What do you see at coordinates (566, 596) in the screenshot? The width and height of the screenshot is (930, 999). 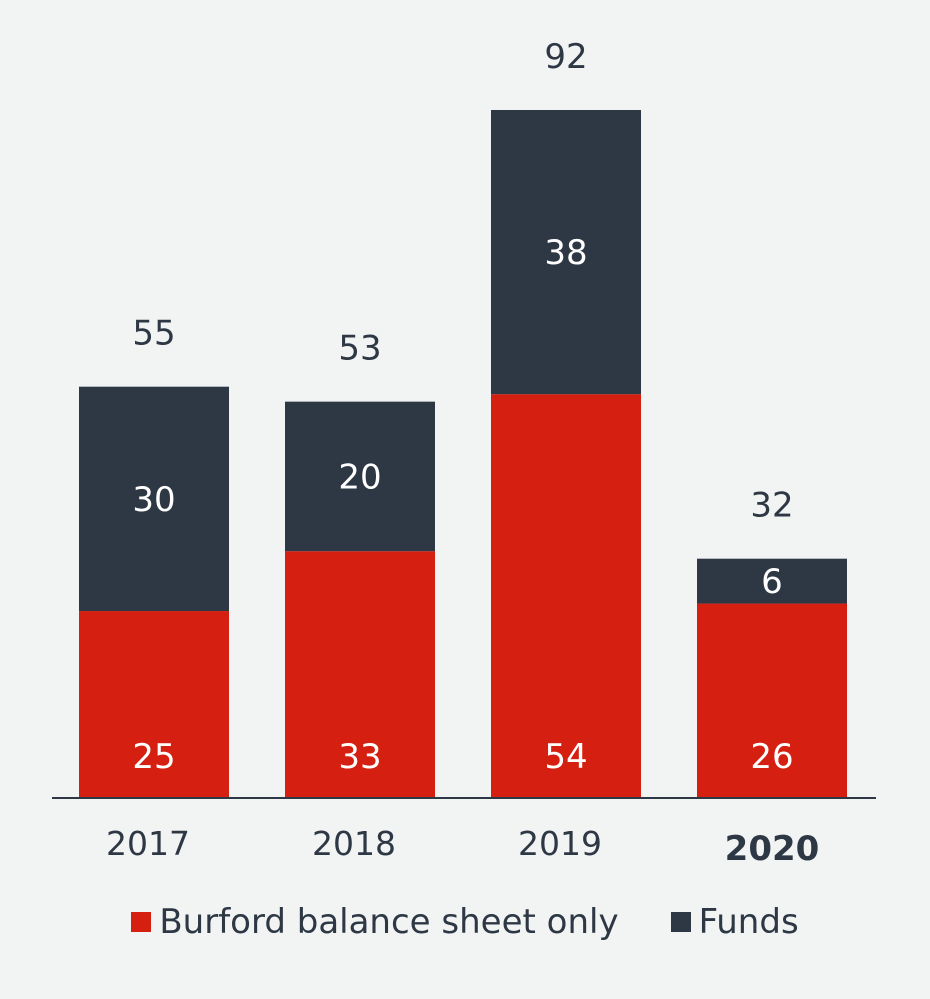 I see `bar-balance-sheet-2019` at bounding box center [566, 596].